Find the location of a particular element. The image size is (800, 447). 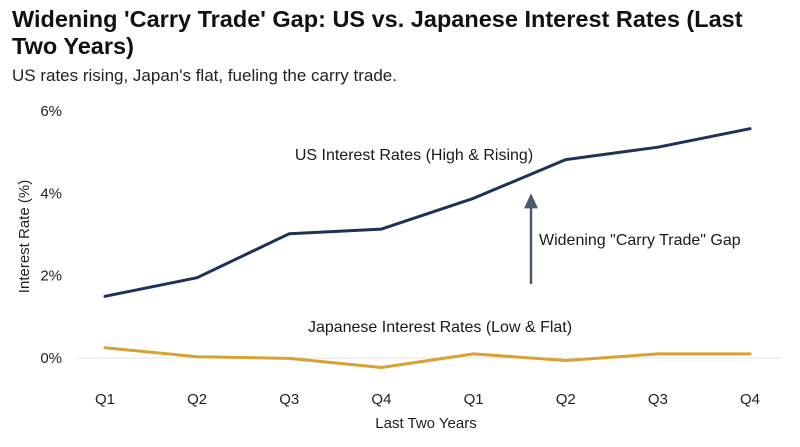

us-series-label: US Interest Rates (High & Rising) is located at coordinates (414, 155).